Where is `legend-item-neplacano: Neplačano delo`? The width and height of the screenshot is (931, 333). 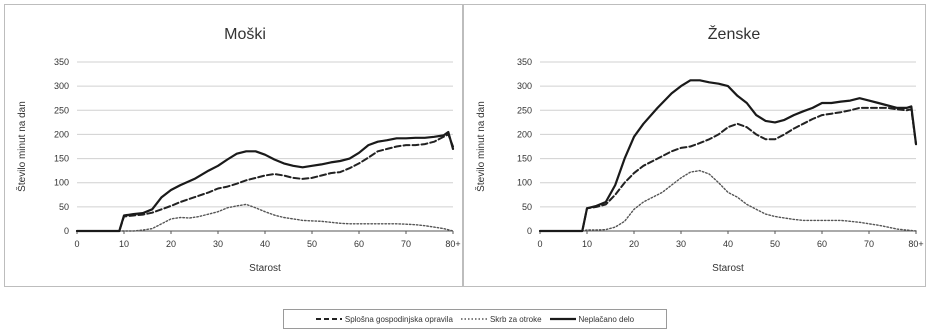 legend-item-neplacano: Neplačano delo is located at coordinates (592, 319).